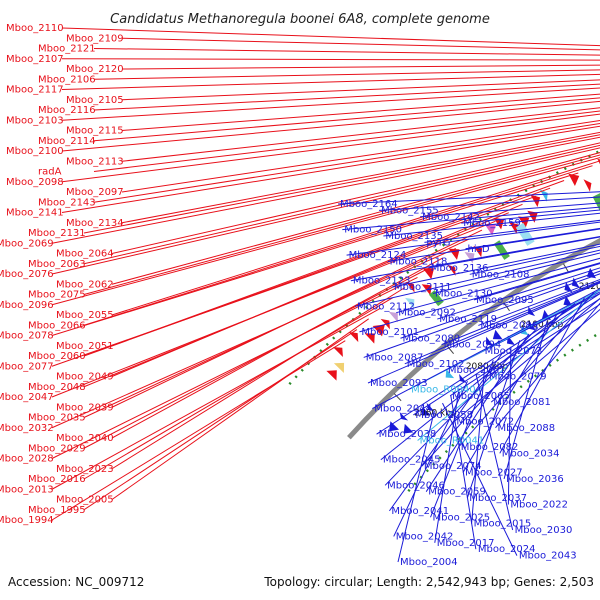 The height and width of the screenshot is (600, 600). Describe the element at coordinates (27, 305) in the screenshot. I see `gene-label: Mboo_2096` at that location.